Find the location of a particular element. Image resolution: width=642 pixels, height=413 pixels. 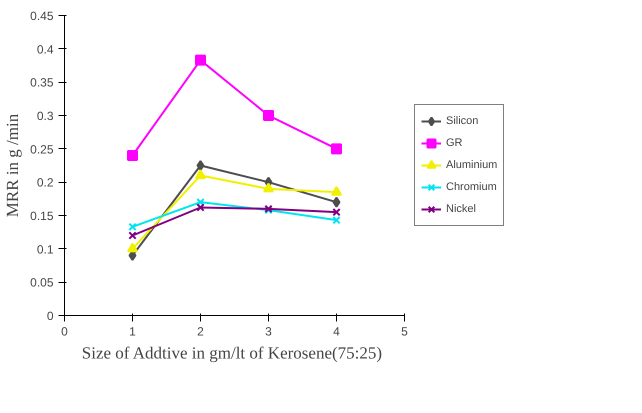

y-tick-label: 0.35 is located at coordinates (42, 83).